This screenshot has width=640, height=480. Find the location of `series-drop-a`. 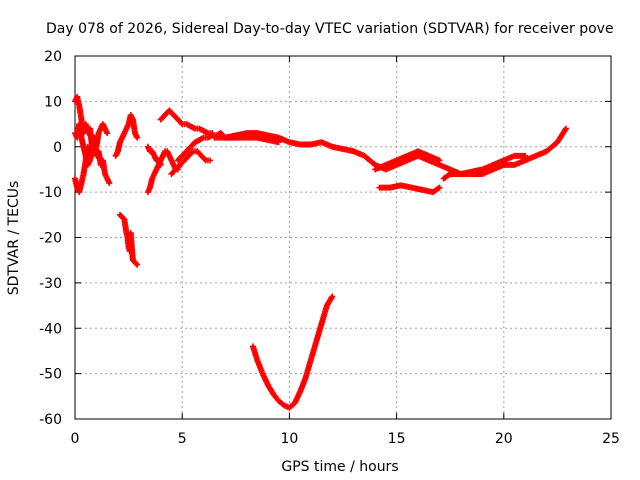

series-drop-a is located at coordinates (125, 233).